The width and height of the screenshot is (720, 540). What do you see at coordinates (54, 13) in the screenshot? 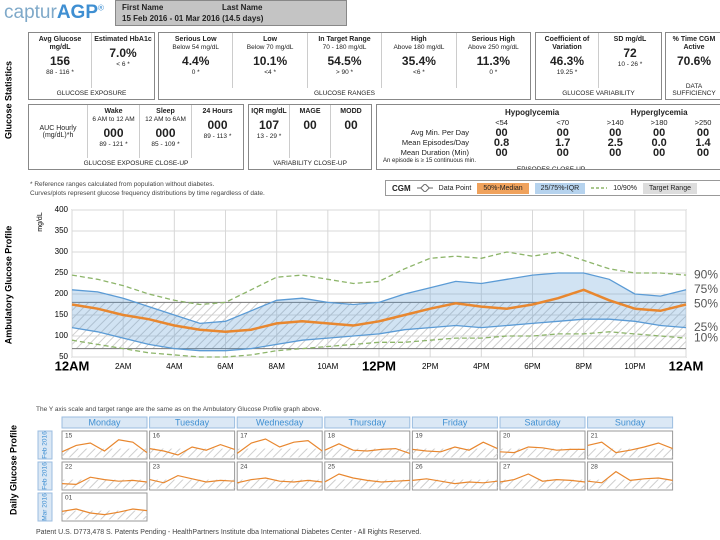
I see `logo: capturAGP®` at bounding box center [54, 13].